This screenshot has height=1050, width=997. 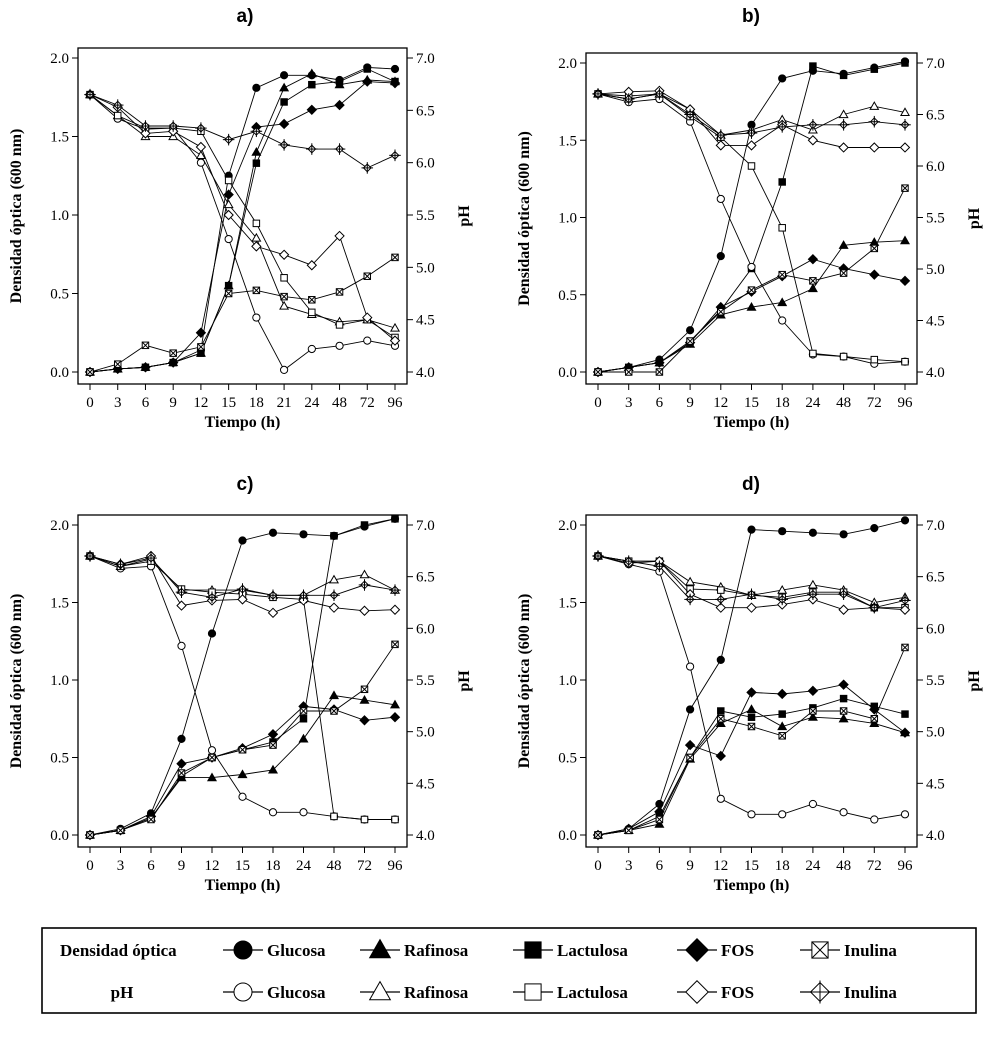 I want to click on x-tick-label: 0, so click(x=598, y=403).